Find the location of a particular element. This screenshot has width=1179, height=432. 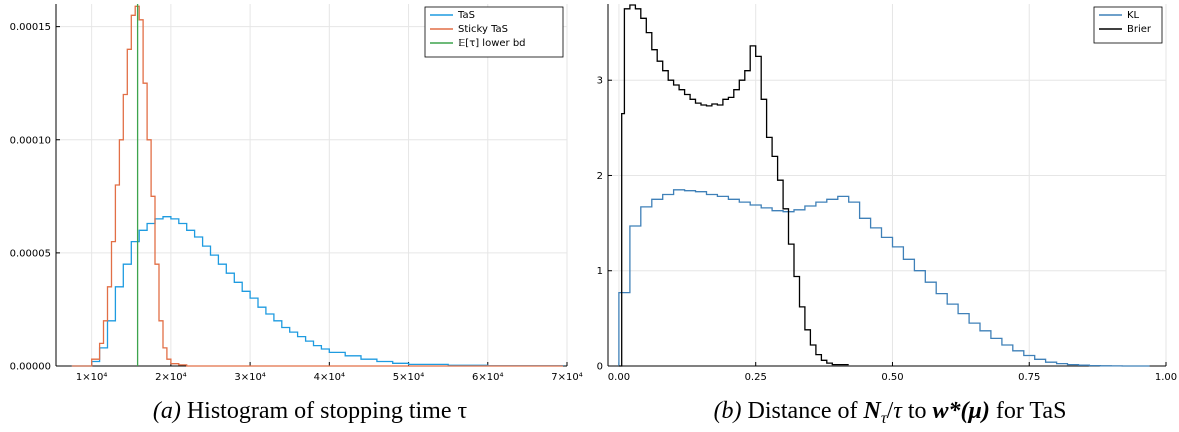

x-tick-label-4: 1.00 is located at coordinates (1166, 377).